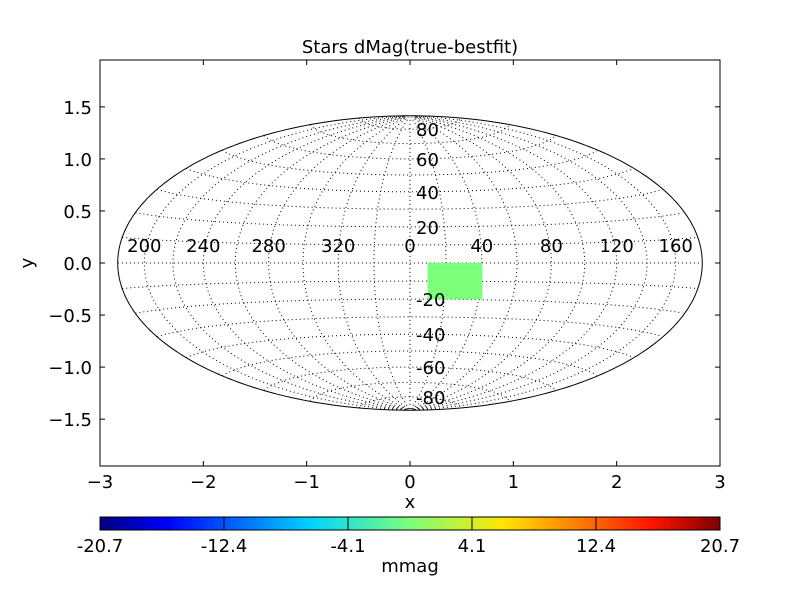 The image size is (800, 600). What do you see at coordinates (551, 246) in the screenshot?
I see `meridian-label: 80` at bounding box center [551, 246].